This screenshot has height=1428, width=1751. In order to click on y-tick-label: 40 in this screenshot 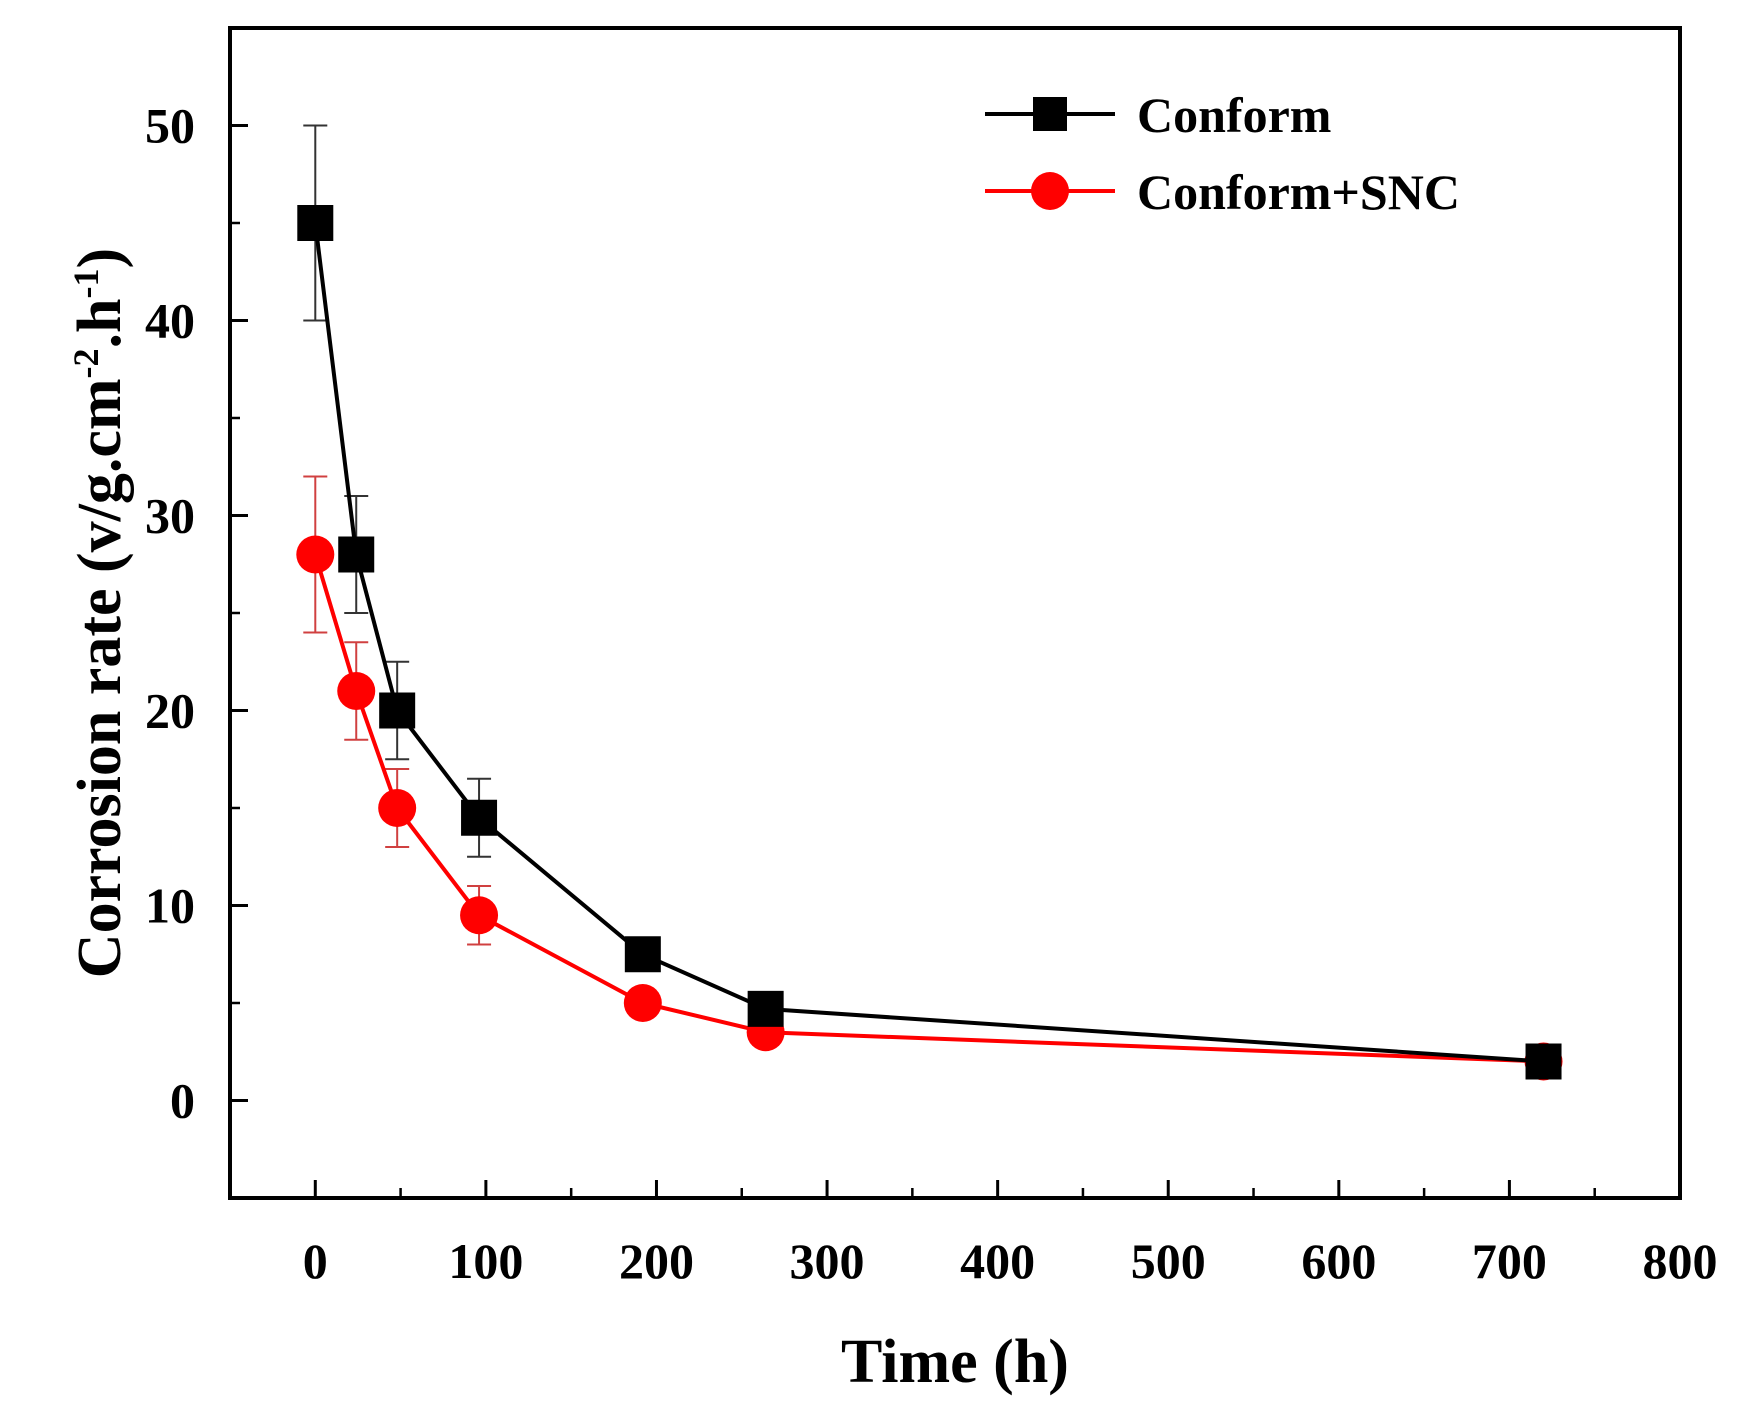, I will do `click(170, 321)`.